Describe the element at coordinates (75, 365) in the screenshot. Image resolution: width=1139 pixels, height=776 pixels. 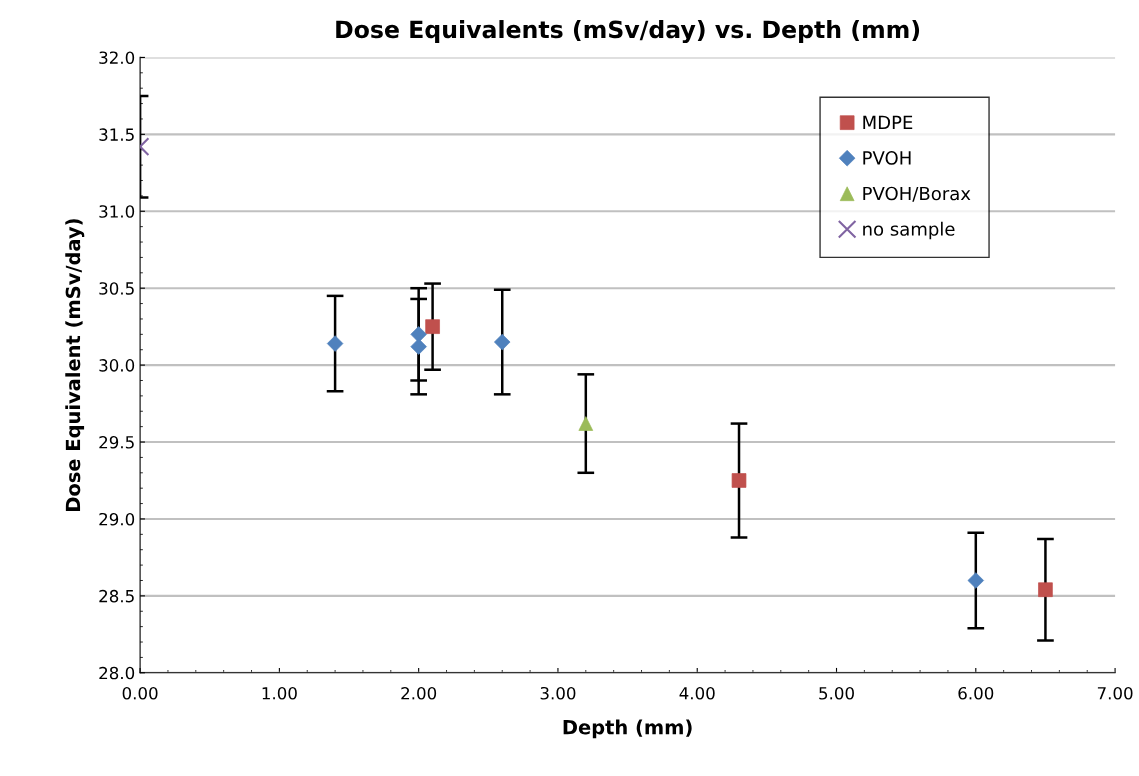
I see `y-axis-title: Dose Equivalent (mSv/day)` at that location.